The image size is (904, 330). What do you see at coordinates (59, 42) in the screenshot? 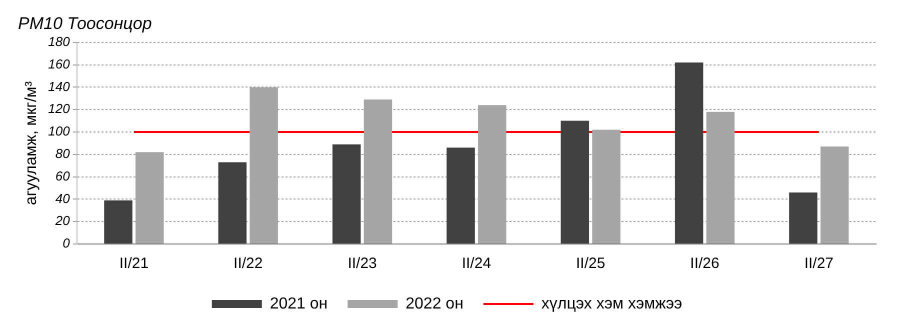
I see `y-tick-label: 180` at bounding box center [59, 42].